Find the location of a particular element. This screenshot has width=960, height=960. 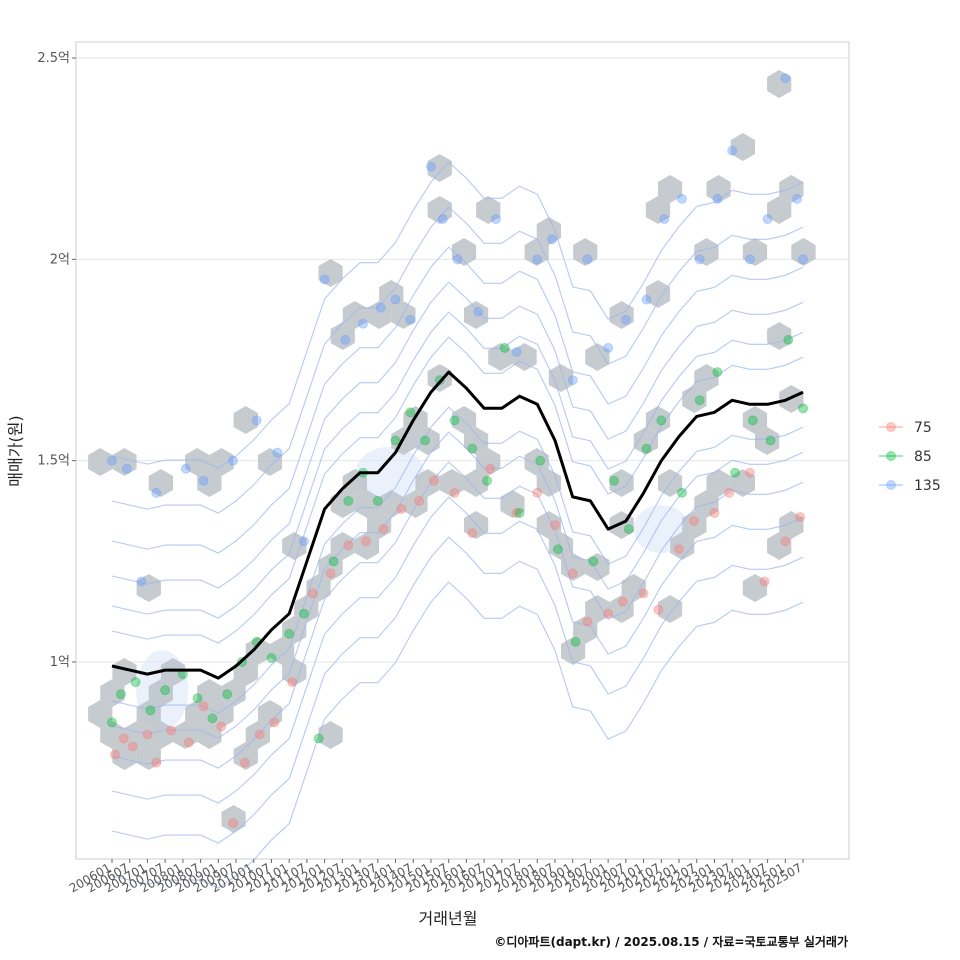

legend-label: 85 is located at coordinates (923, 457).